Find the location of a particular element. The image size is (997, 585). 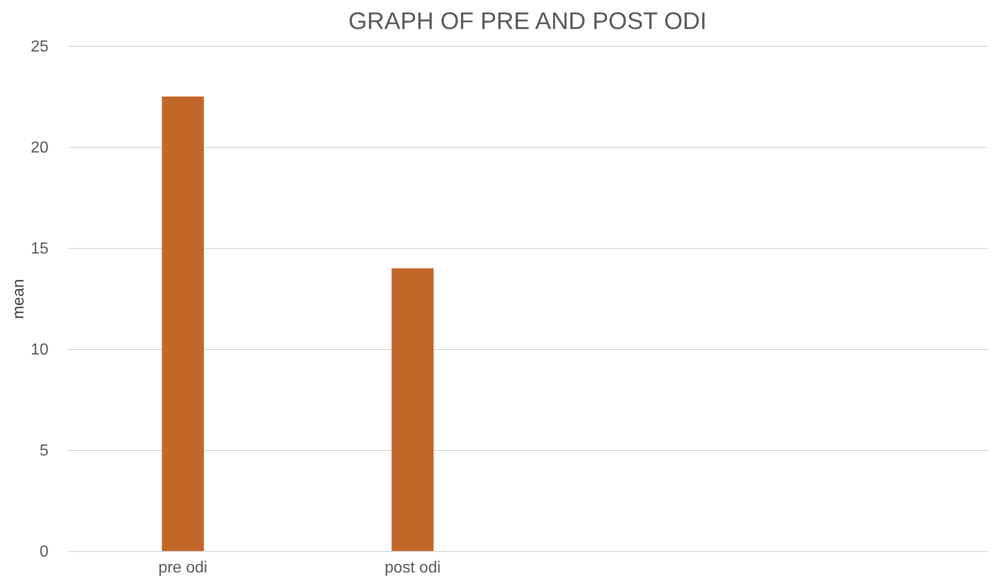

y-tick-label: 15 is located at coordinates (39, 249).